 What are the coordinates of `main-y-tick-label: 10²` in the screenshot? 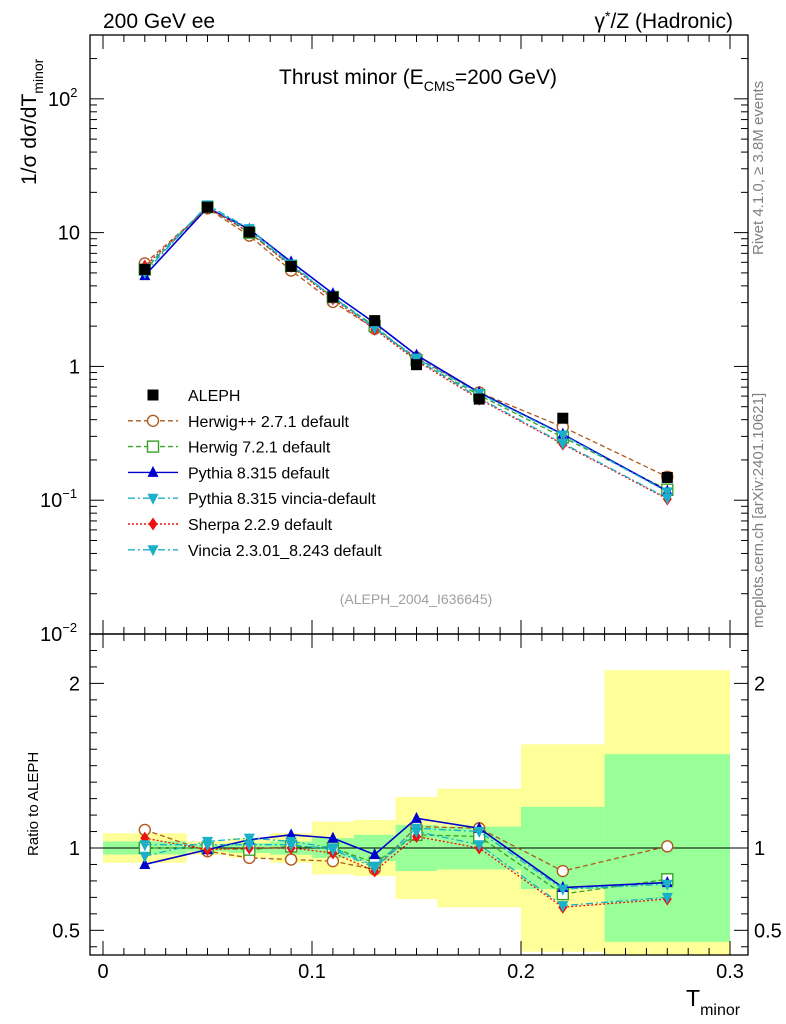 It's located at (62, 98).